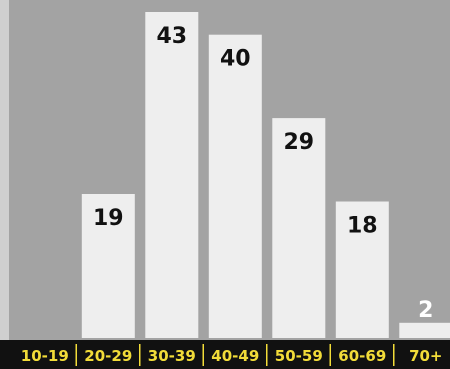 The image size is (450, 369). I want to click on category-label-20-29: 20-29, so click(108, 356).